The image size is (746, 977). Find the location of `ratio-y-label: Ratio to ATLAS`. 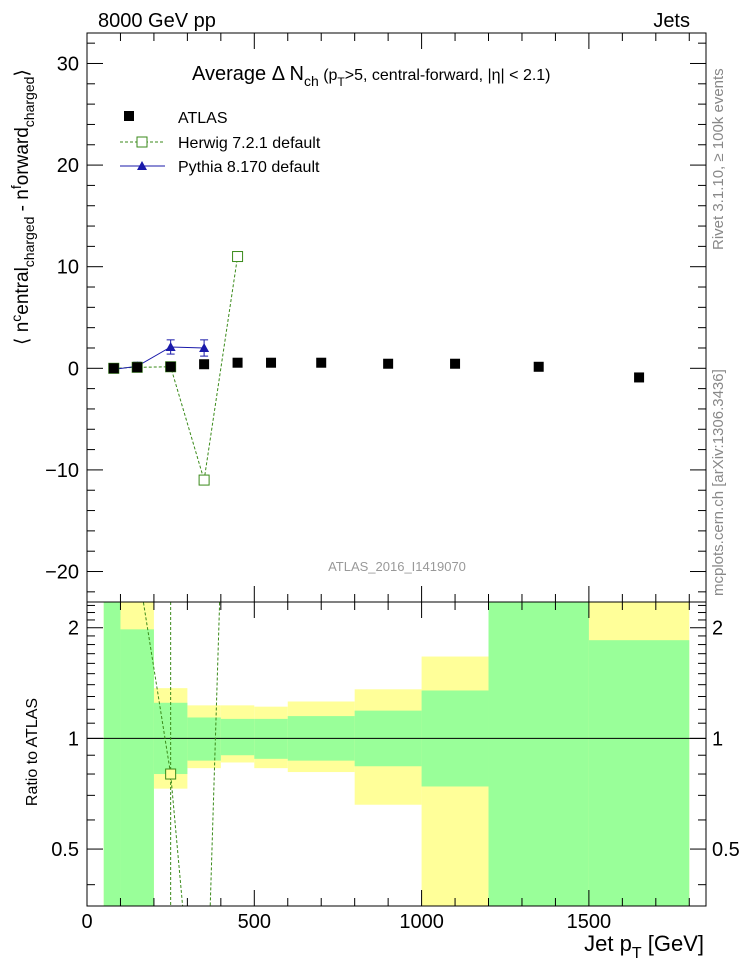

ratio-y-label: Ratio to ATLAS is located at coordinates (32, 752).